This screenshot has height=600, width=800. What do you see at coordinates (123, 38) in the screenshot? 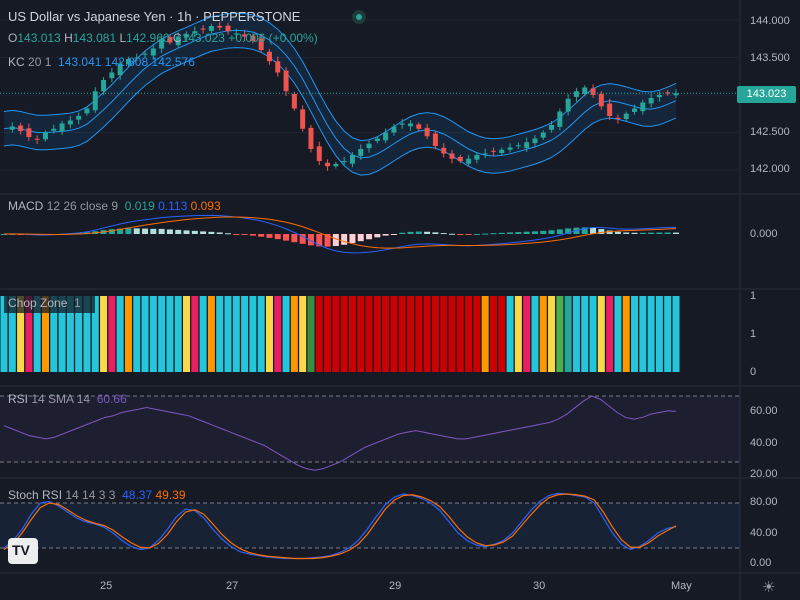
I see `ohlc-l-label: L` at bounding box center [123, 38].